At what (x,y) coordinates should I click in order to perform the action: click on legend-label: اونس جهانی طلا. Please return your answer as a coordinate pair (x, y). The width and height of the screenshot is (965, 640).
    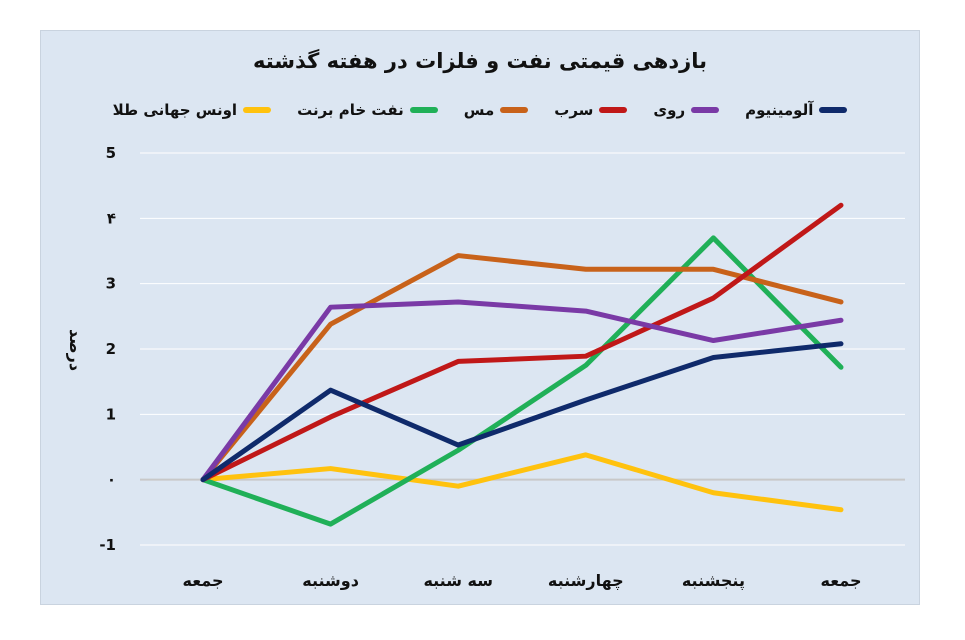
    Looking at the image, I should click on (175, 110).